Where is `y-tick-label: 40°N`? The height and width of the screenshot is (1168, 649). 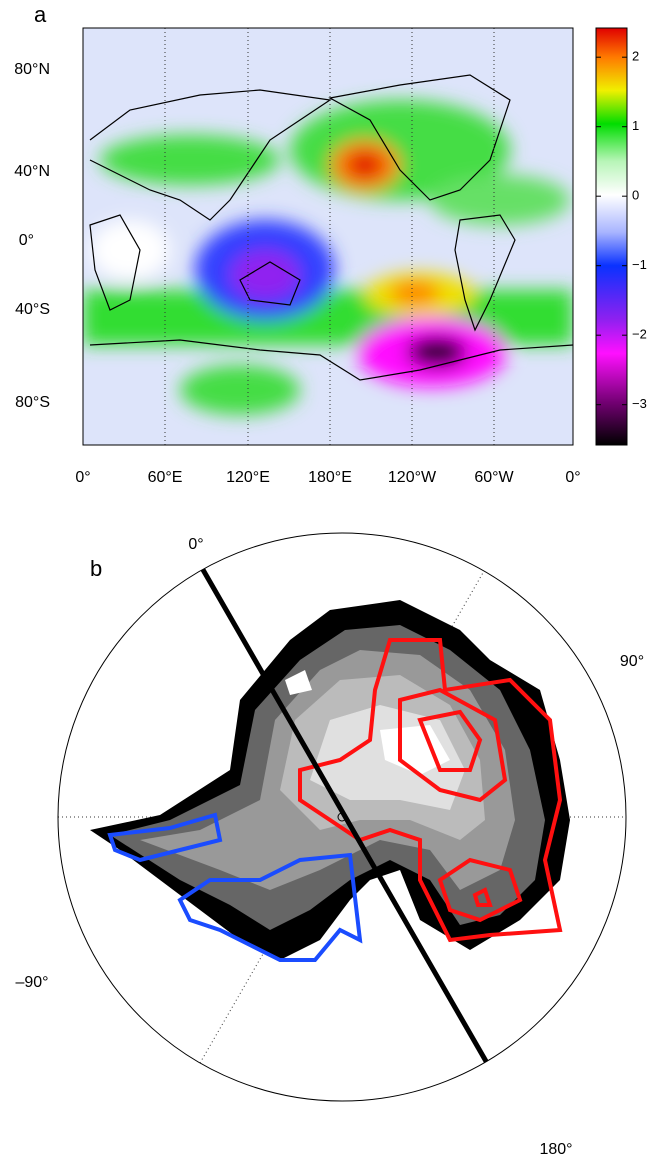
y-tick-label: 40°N is located at coordinates (32, 171).